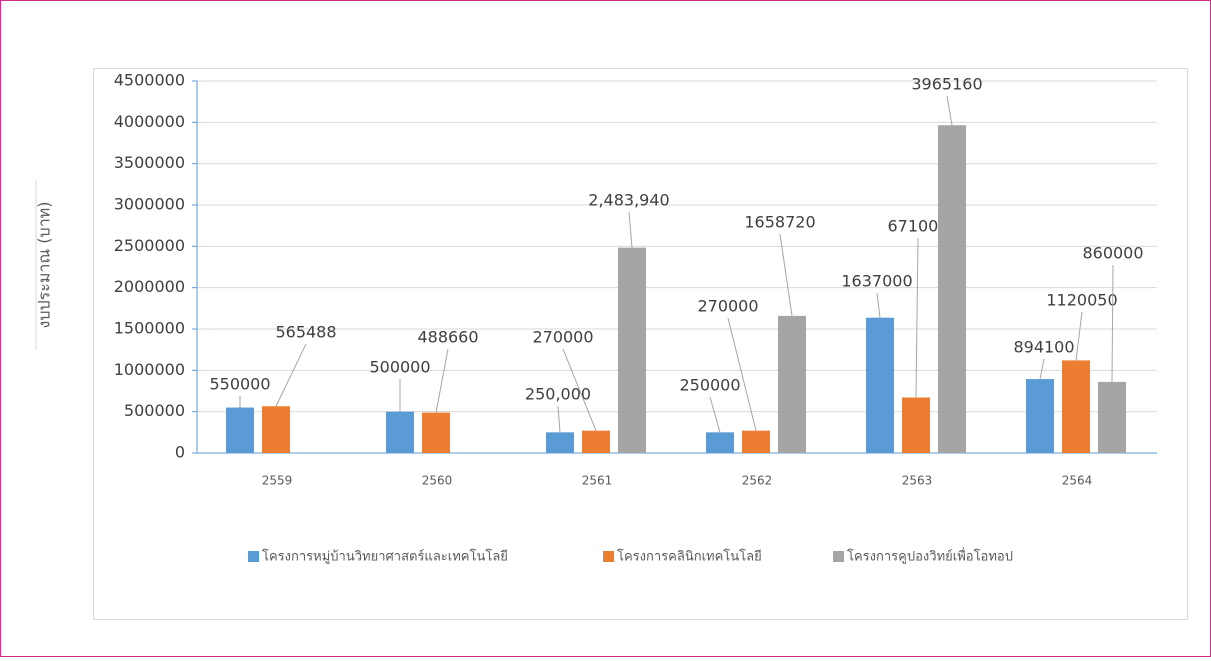 The image size is (1211, 661). Describe the element at coordinates (628, 200) in the screenshot. I see `data-label: 2,483,940` at that location.